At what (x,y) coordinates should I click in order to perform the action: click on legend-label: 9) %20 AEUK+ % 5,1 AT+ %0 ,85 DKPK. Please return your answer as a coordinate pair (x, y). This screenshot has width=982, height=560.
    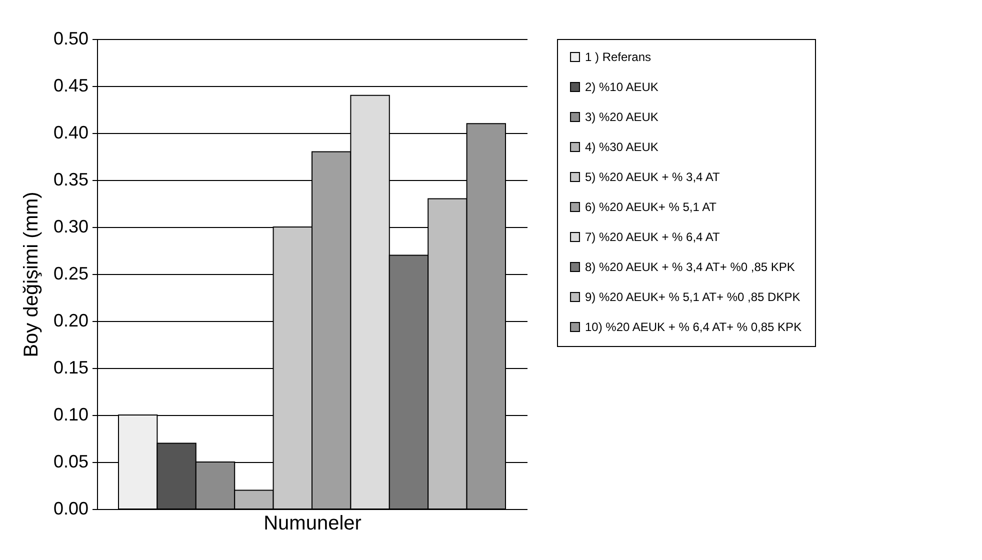
    Looking at the image, I should click on (692, 297).